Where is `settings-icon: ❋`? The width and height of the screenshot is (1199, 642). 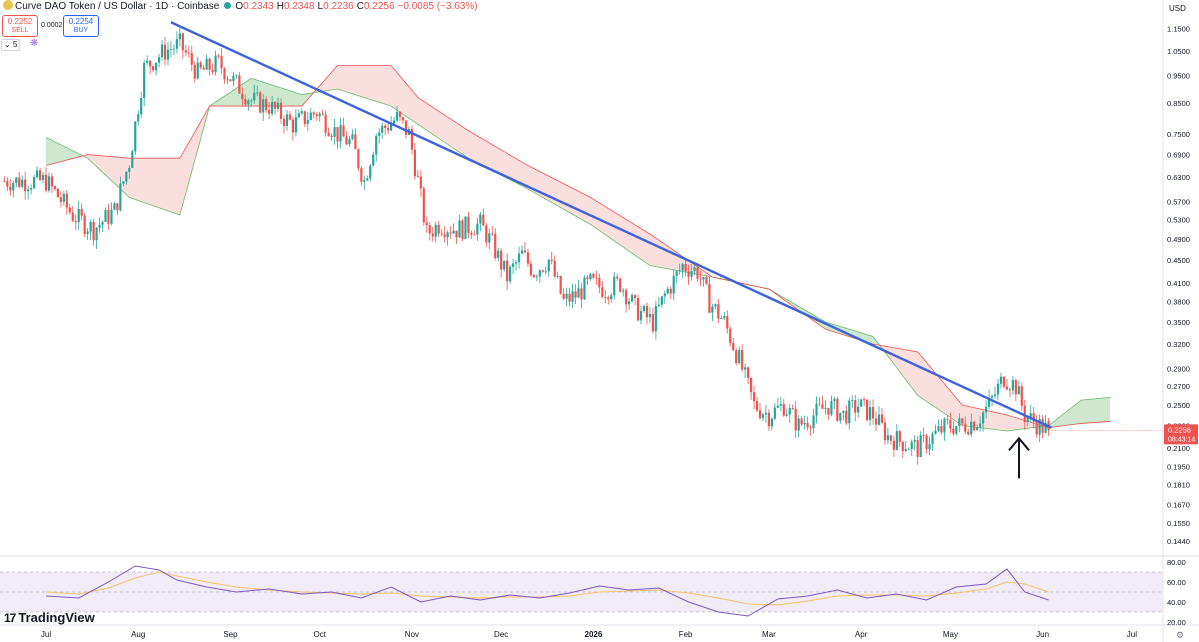 settings-icon: ❋ is located at coordinates (34, 43).